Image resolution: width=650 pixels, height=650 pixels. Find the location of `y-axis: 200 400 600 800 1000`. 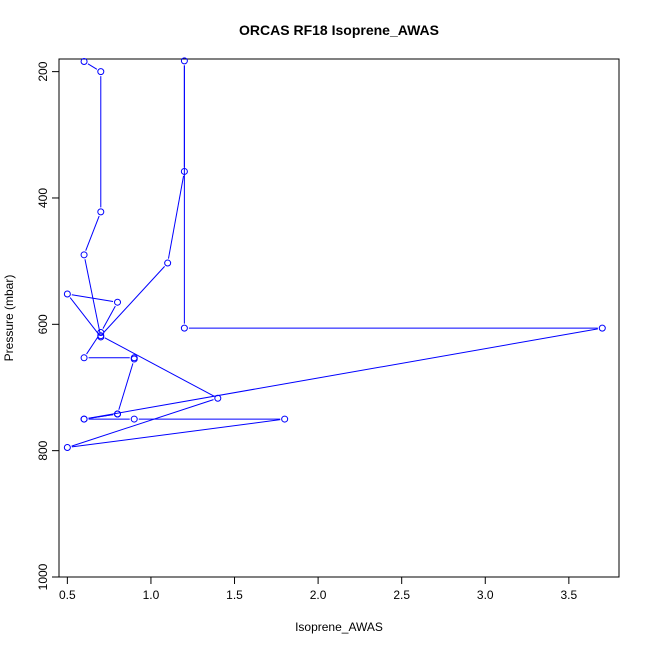

y-axis: 200 400 600 800 1000 is located at coordinates (47, 325).